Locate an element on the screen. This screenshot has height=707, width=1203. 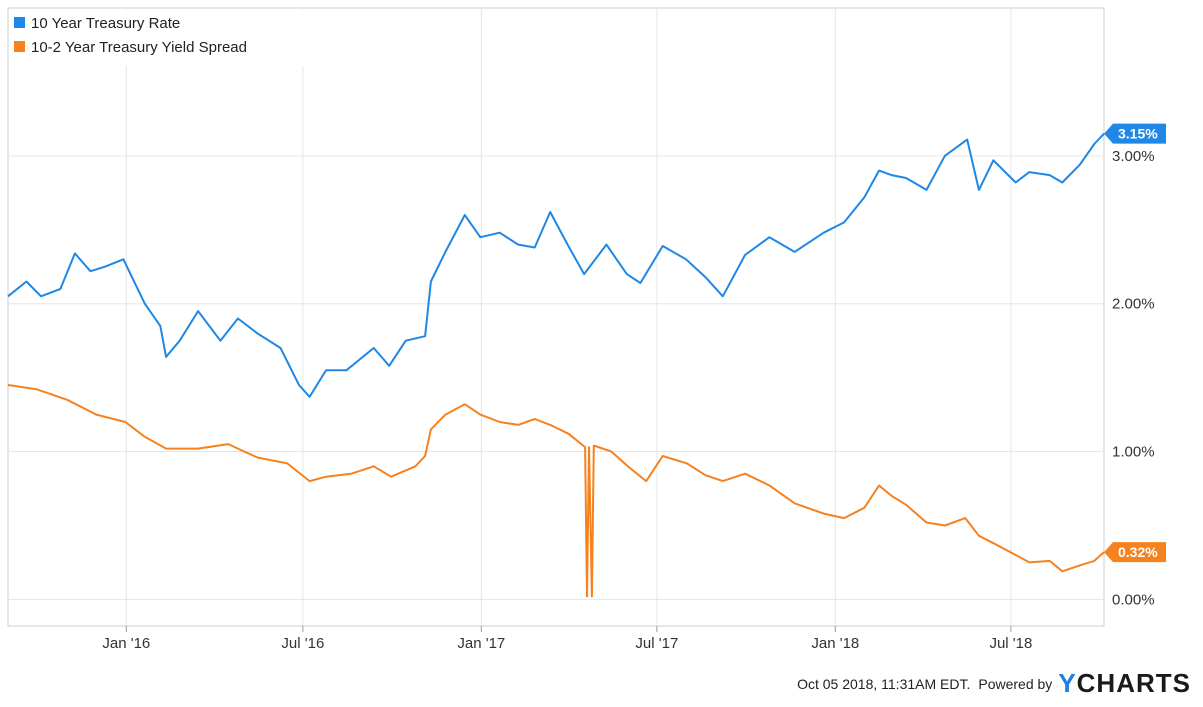
last-value-badges: 3.15% 0.32% is located at coordinates (1135, 343).